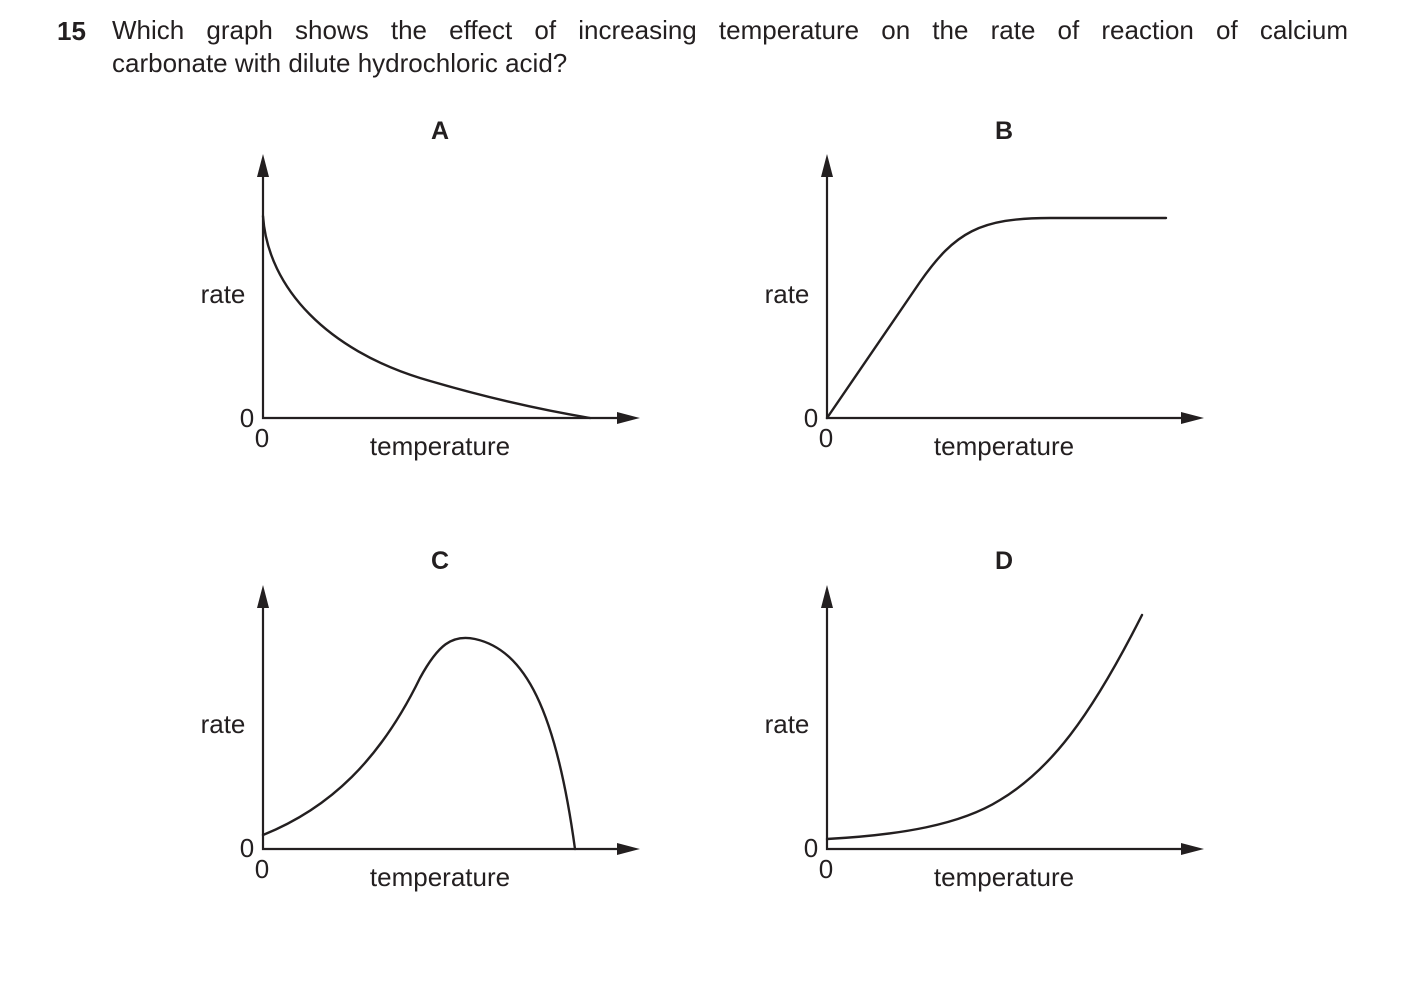 This screenshot has width=1403, height=989. I want to click on graph-a-x-axis-arrow, so click(628, 418).